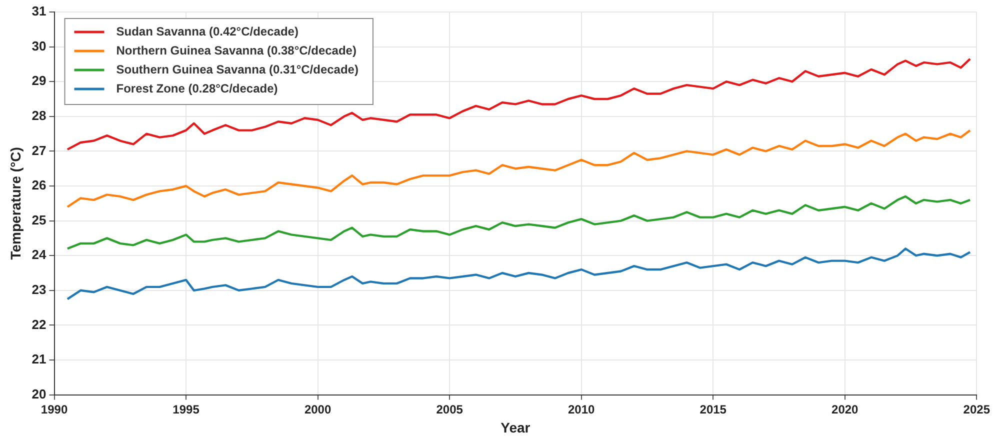 This screenshot has height=439, width=993. Describe the element at coordinates (39, 289) in the screenshot. I see `y-tick-label: 23` at that location.